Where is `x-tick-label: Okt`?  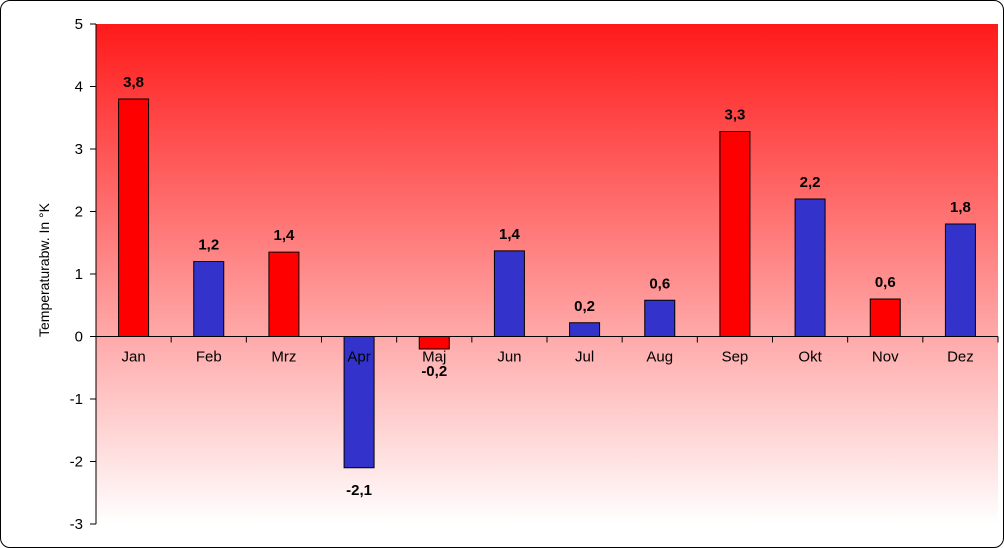
x-tick-label: Okt is located at coordinates (810, 357).